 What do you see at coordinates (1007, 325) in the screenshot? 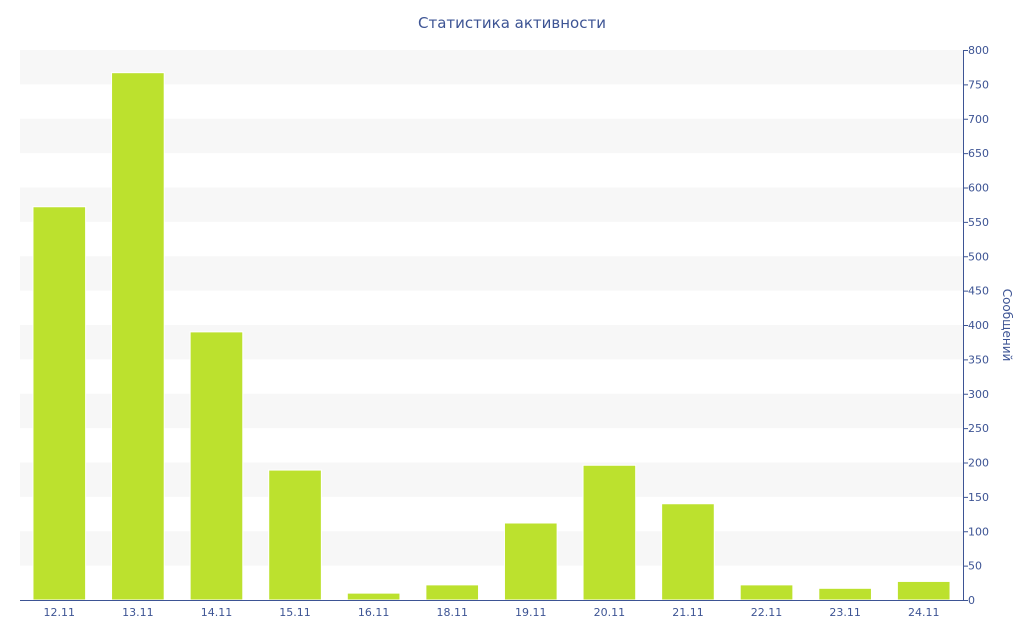
I see `y-axis-title: Сообщений` at bounding box center [1007, 325].